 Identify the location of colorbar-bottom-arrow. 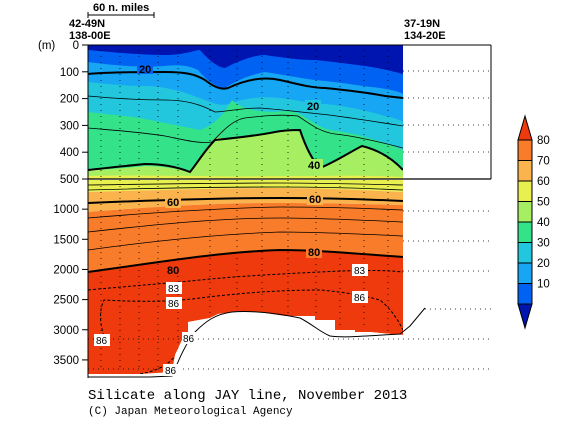
(525, 316).